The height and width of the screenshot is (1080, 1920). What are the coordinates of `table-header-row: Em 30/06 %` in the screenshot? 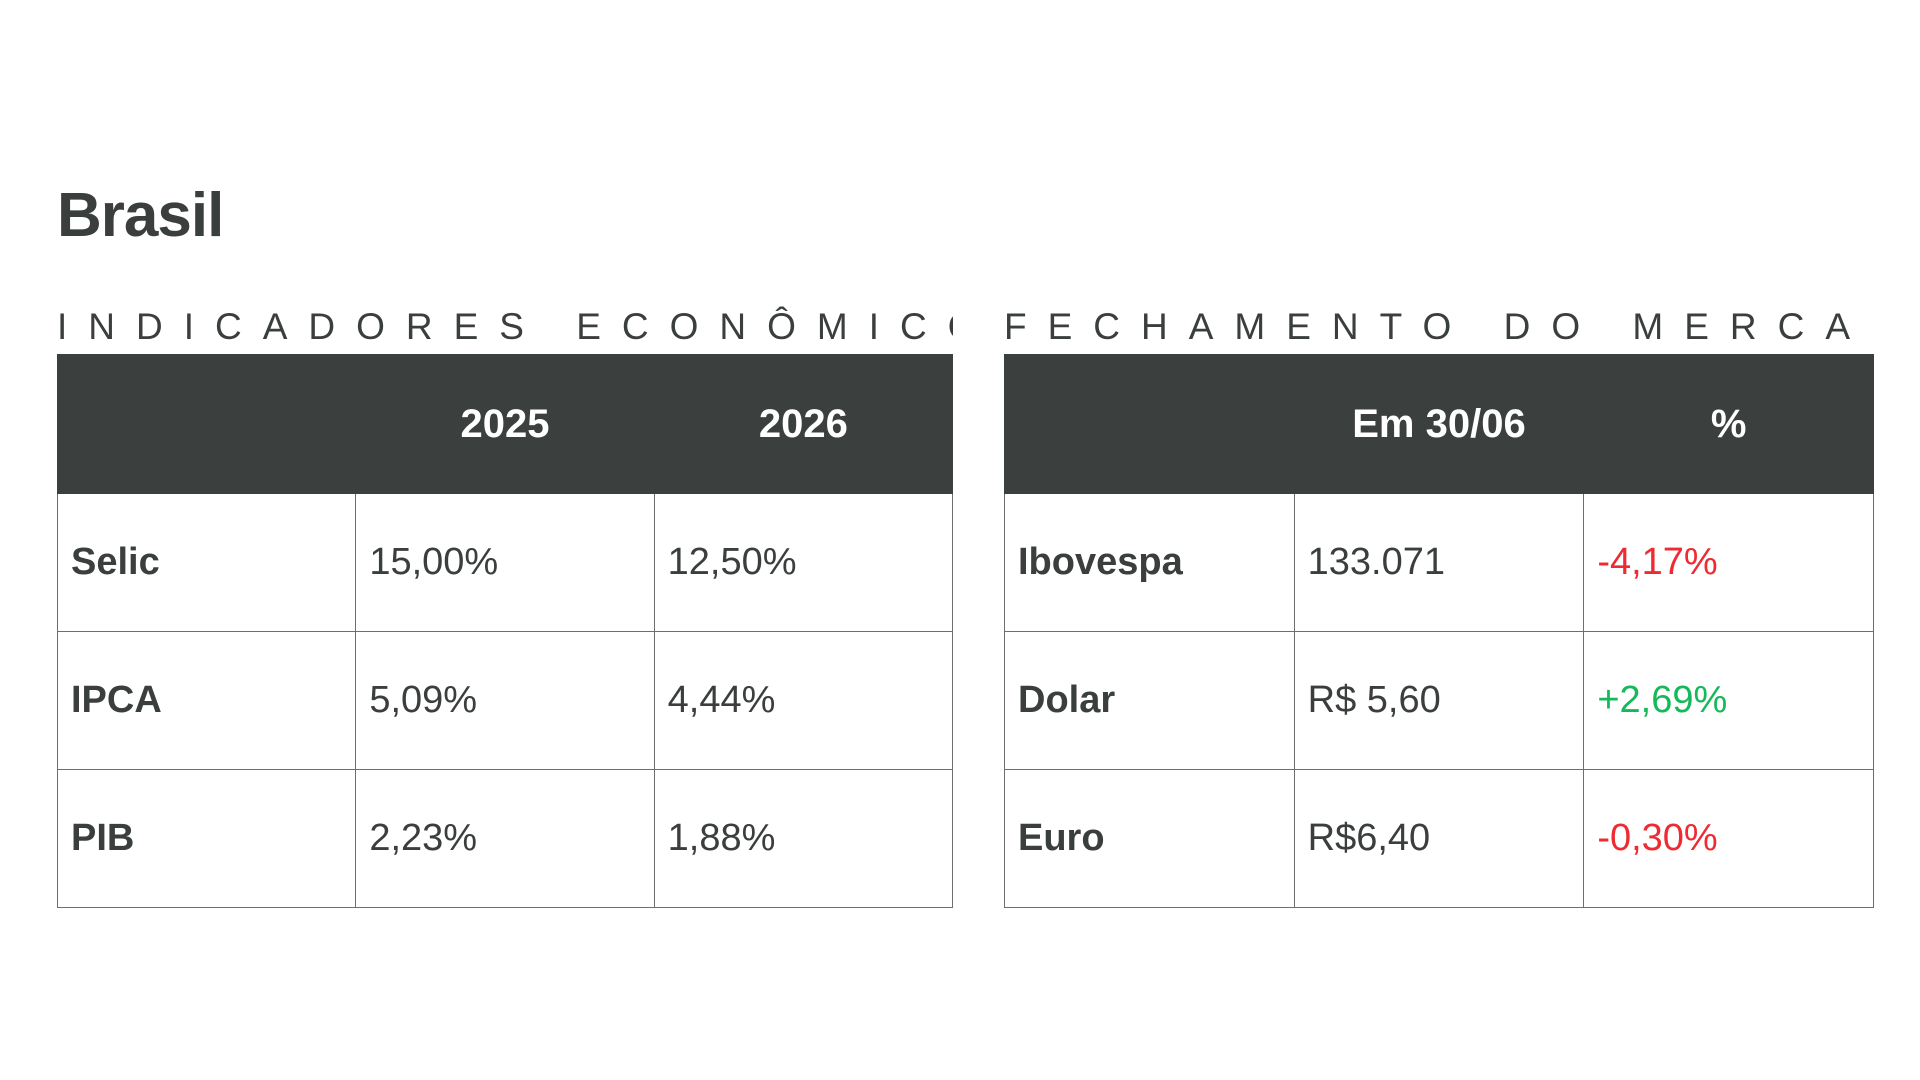 It's located at (1439, 424).